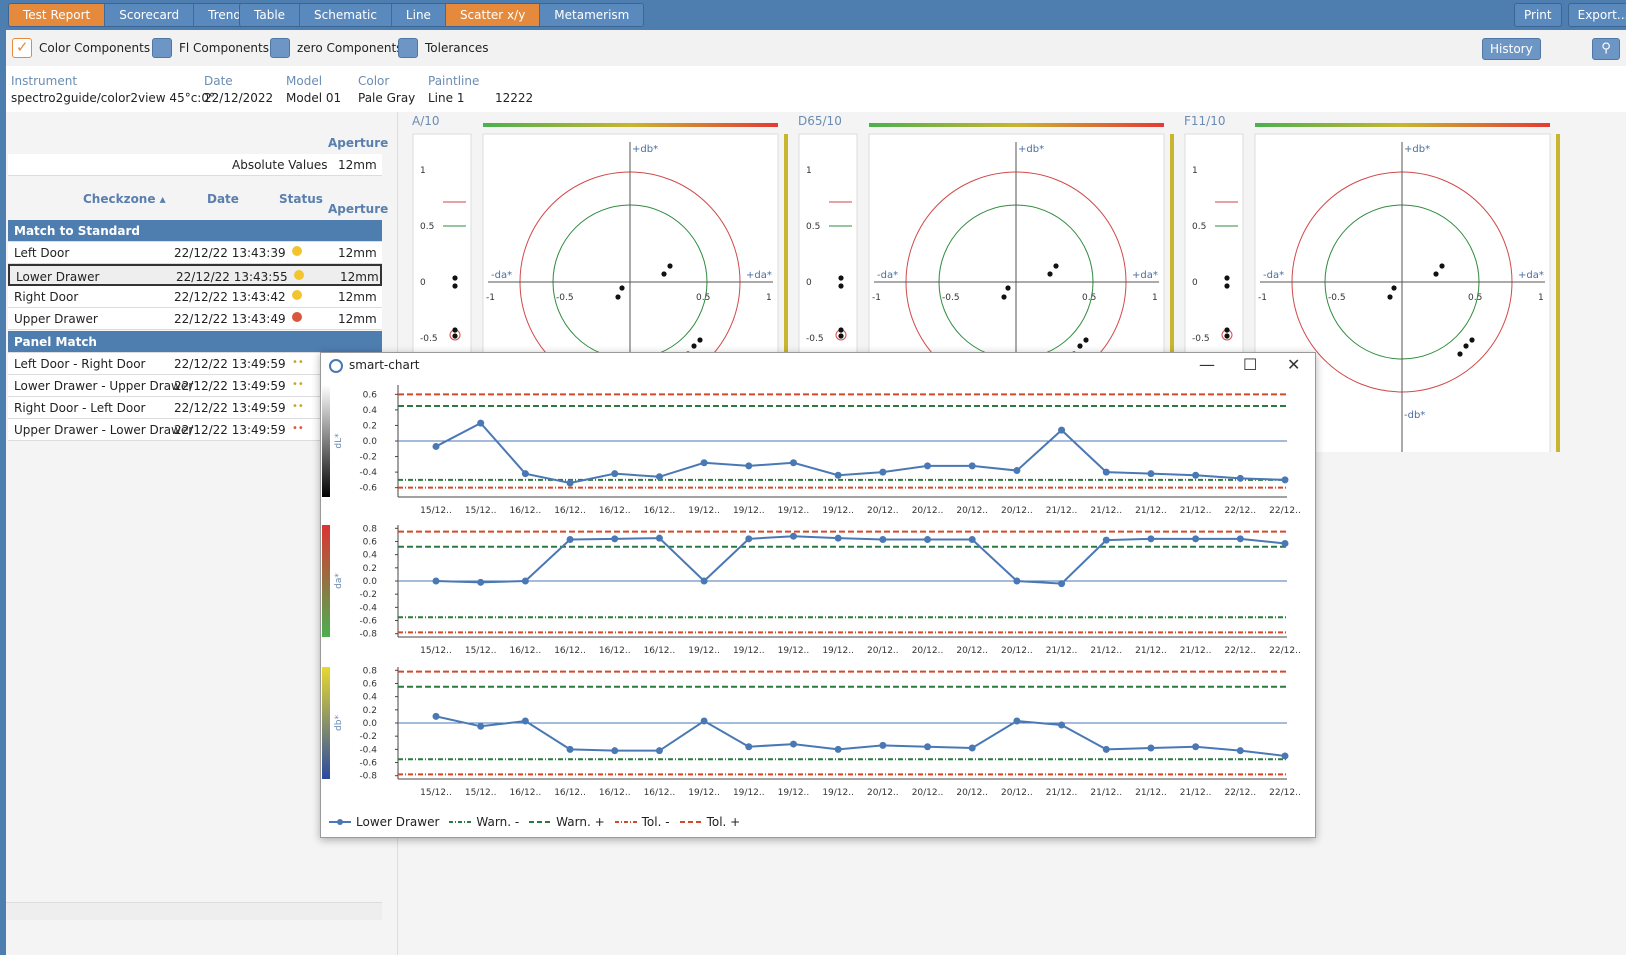  Describe the element at coordinates (81, 48) in the screenshot. I see `option-color-components: Color Components` at that location.